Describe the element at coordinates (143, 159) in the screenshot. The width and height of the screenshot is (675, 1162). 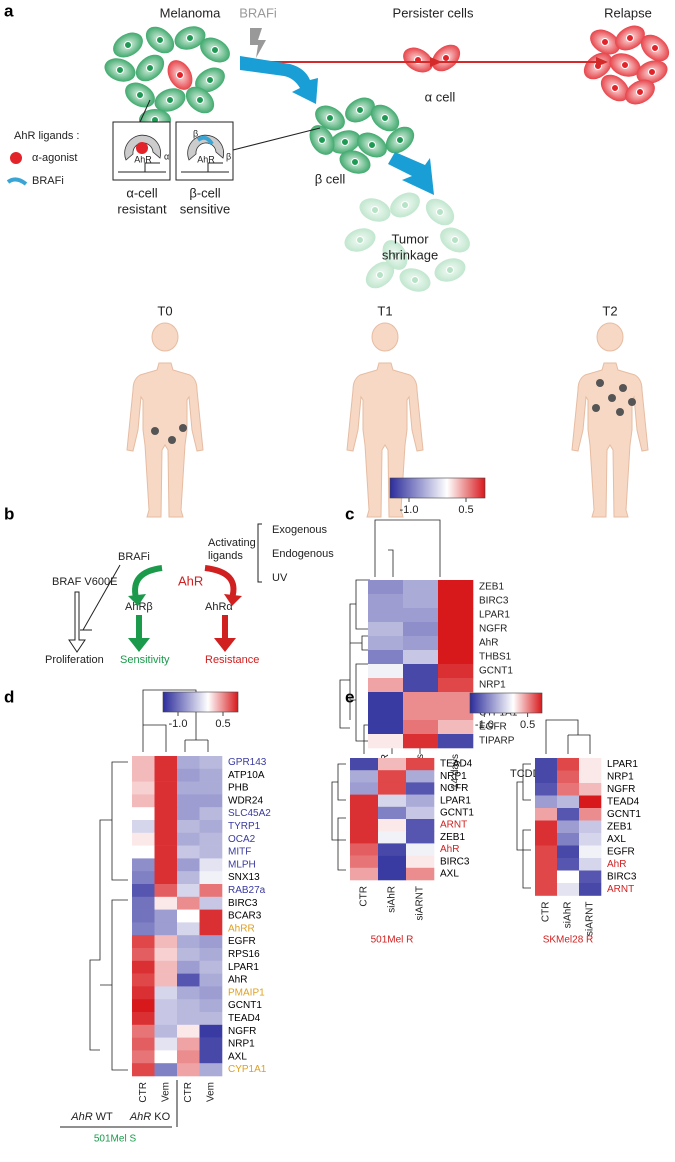
I see `label: AhR` at that location.